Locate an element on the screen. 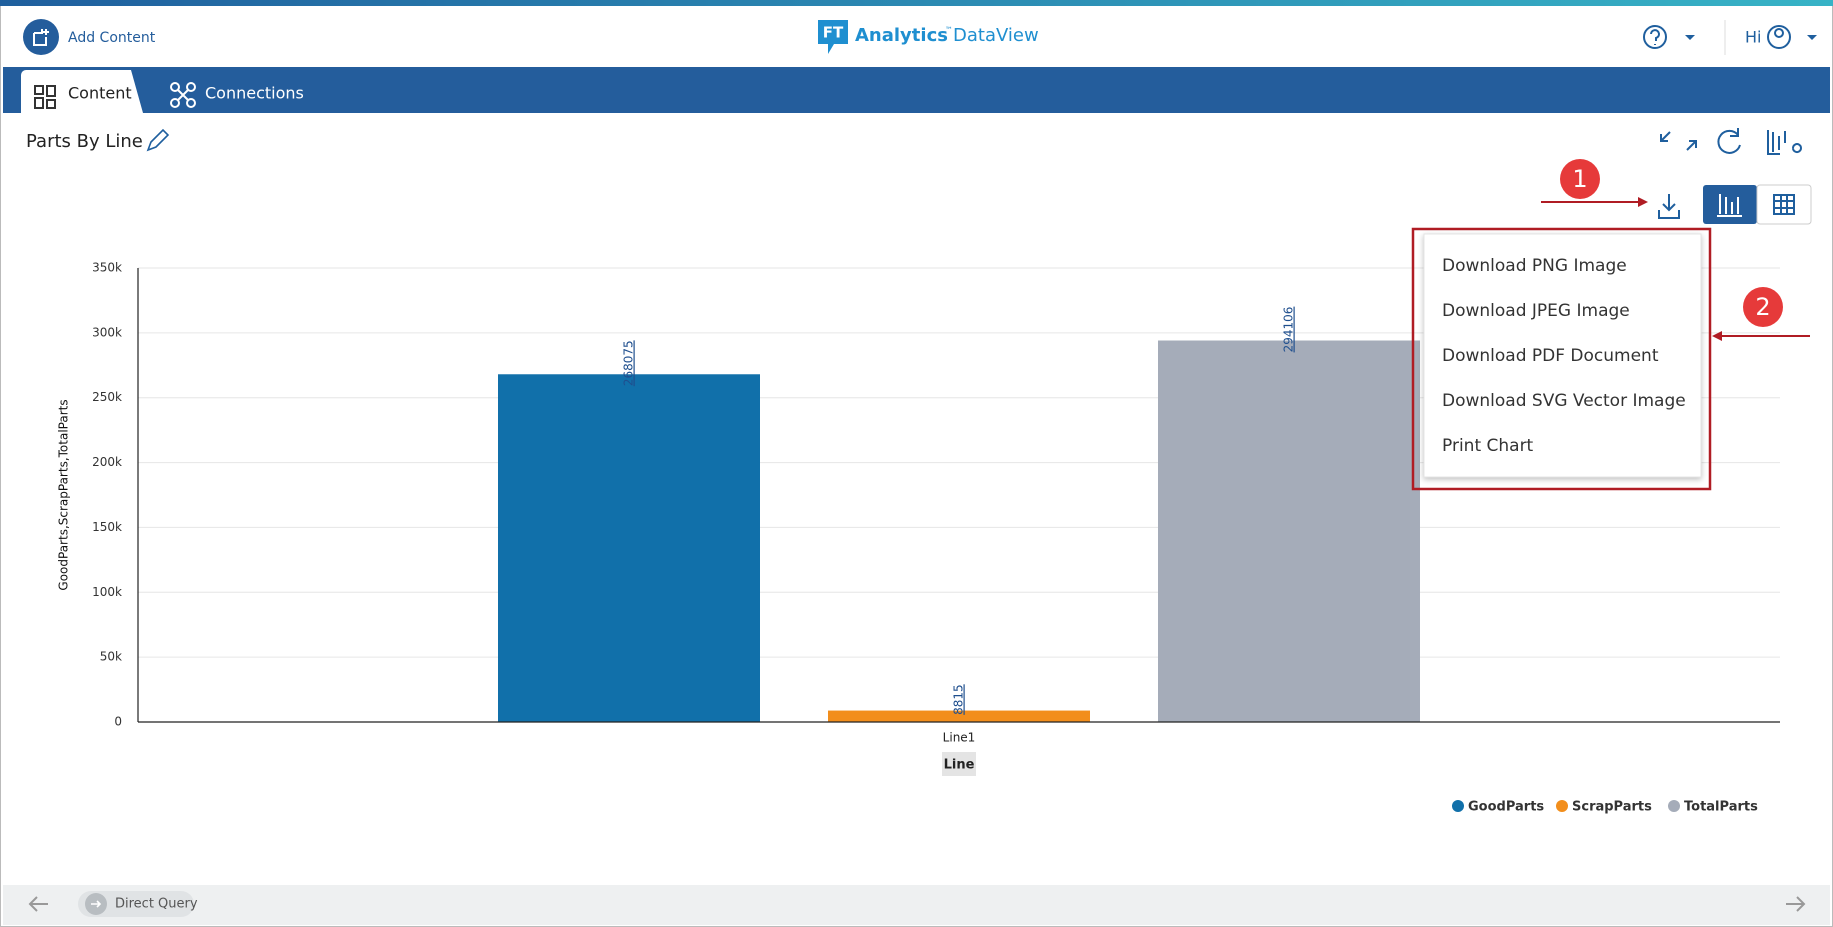 Image resolution: width=1833 pixels, height=927 pixels. help-glyph is located at coordinates (1655, 37).